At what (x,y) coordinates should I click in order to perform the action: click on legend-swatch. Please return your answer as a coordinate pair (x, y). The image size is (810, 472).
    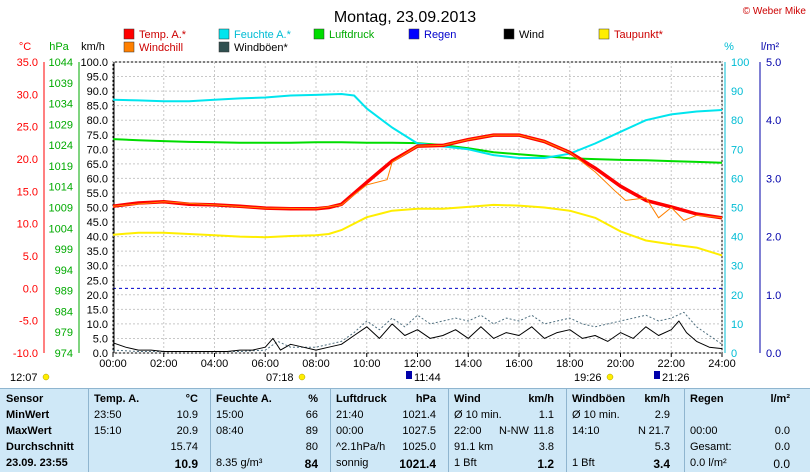
    Looking at the image, I should click on (129, 34).